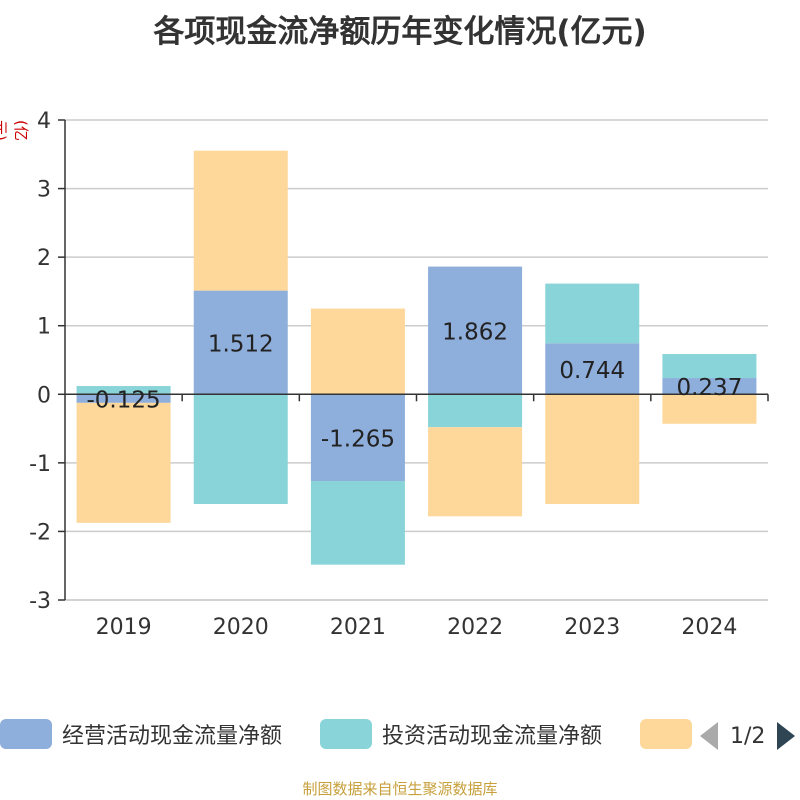 This screenshot has height=800, width=800. Describe the element at coordinates (44, 395) in the screenshot. I see `y-tick-label: 0` at that location.